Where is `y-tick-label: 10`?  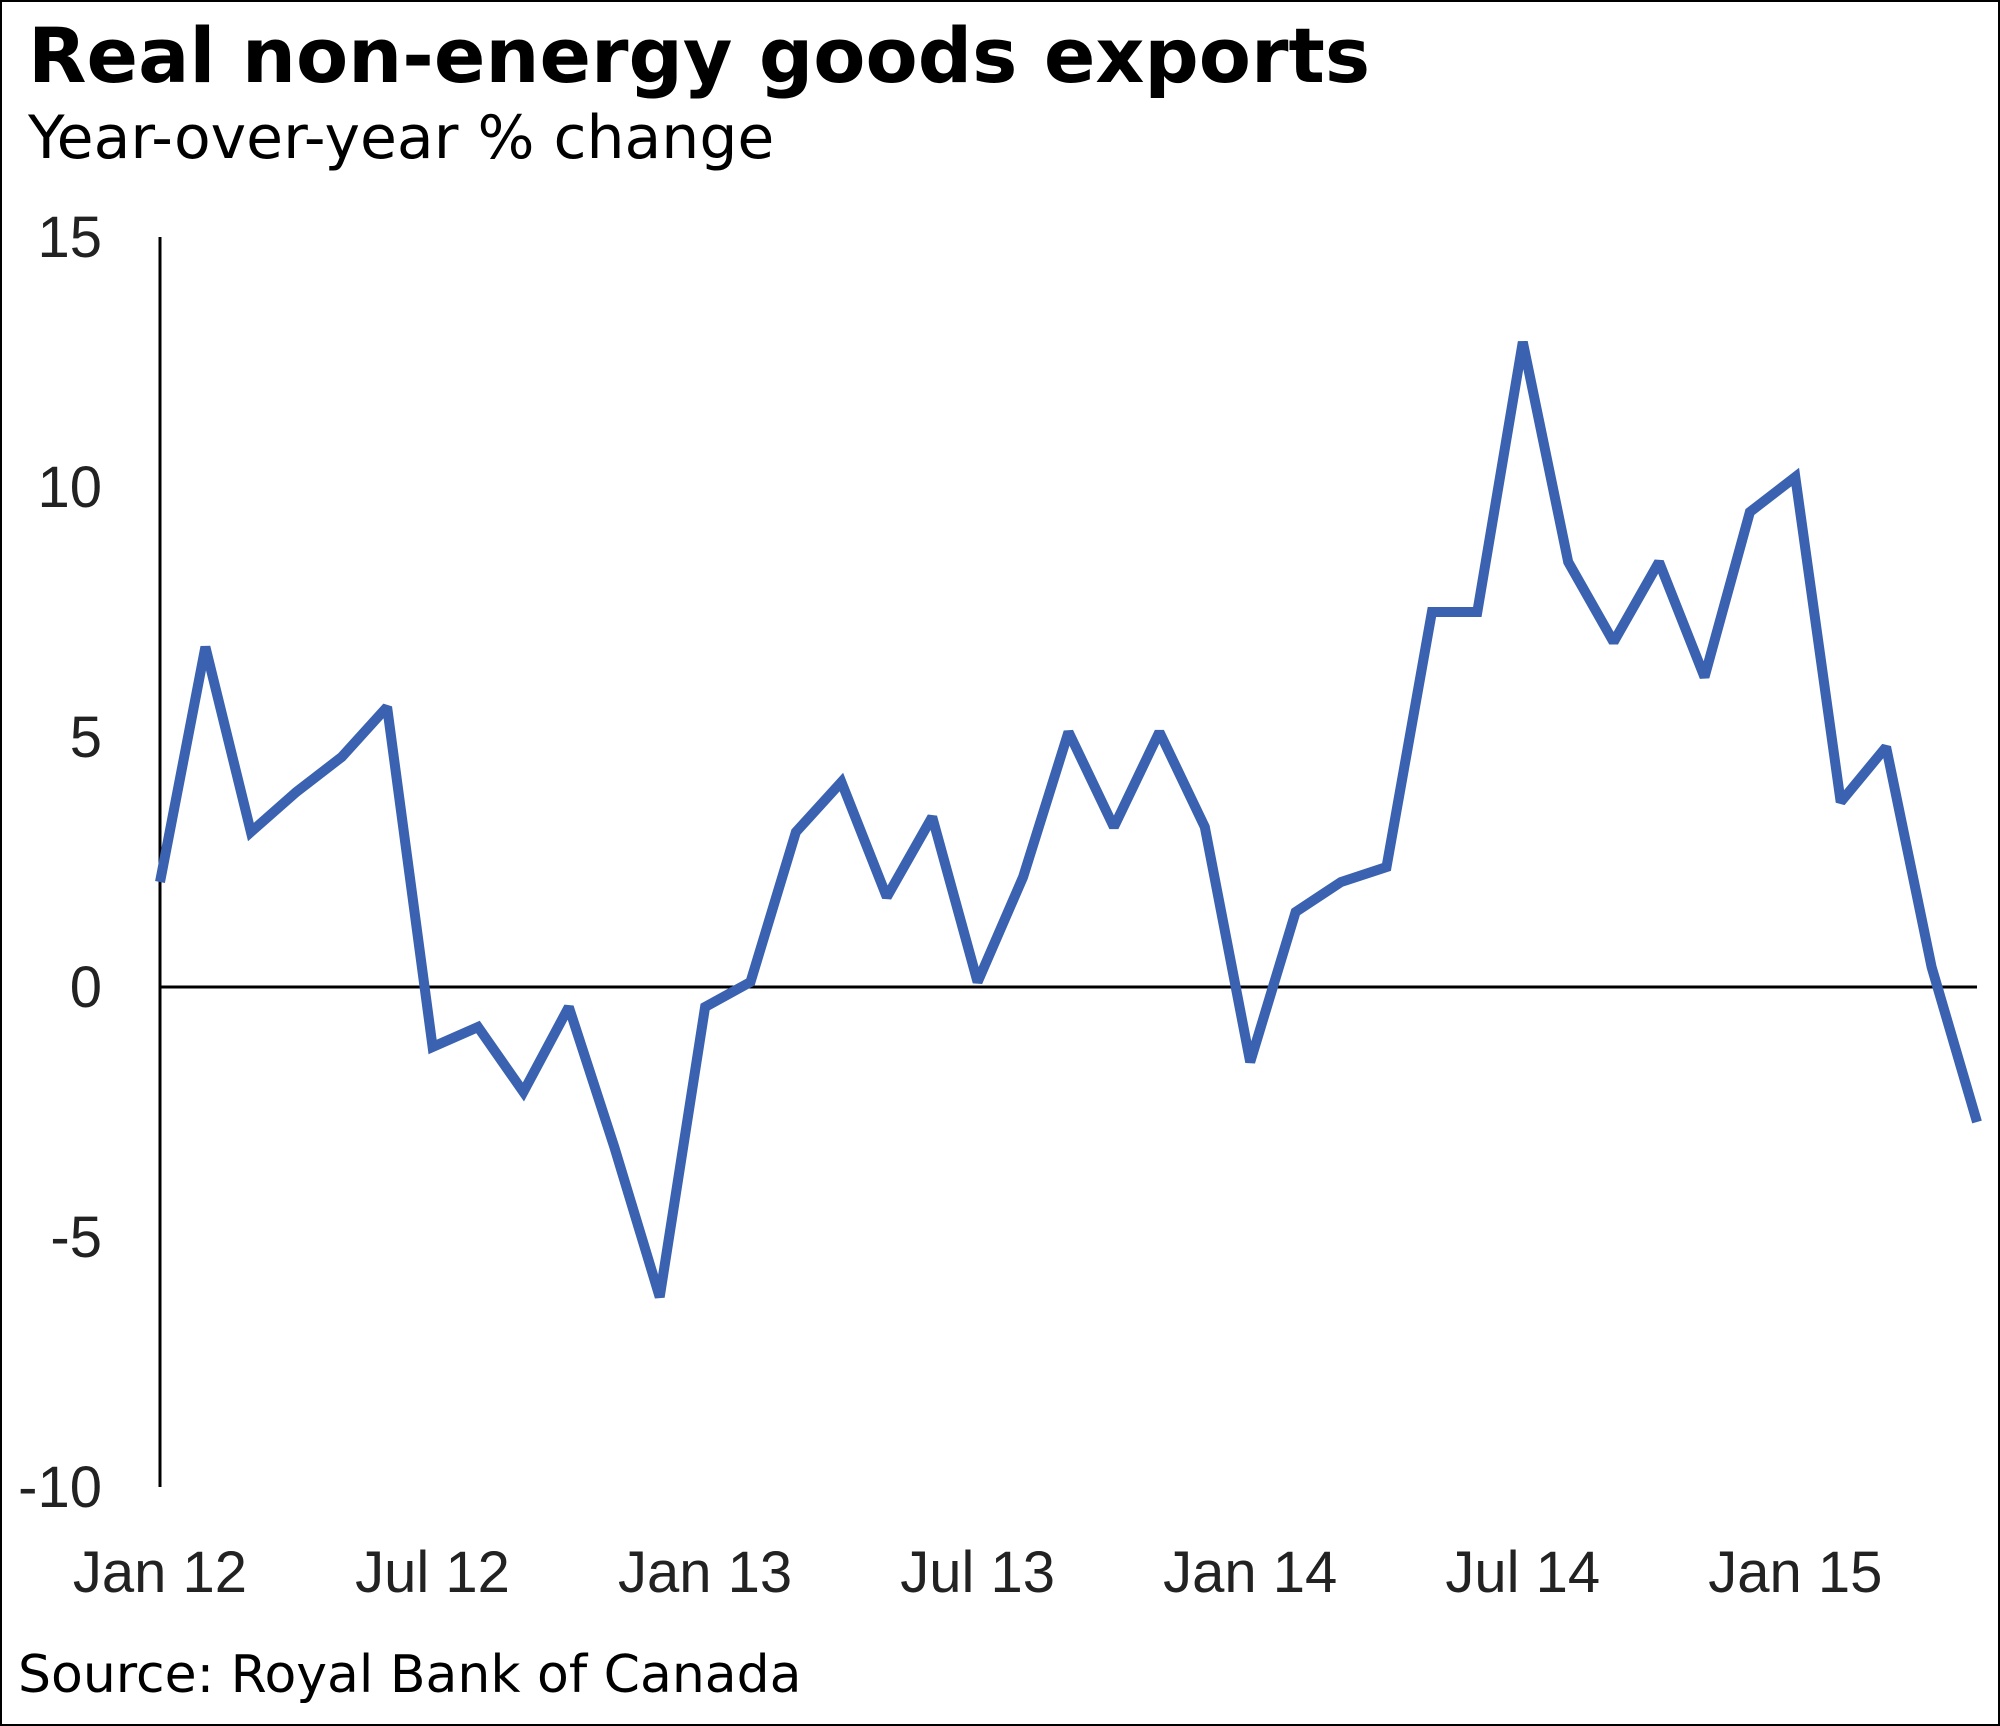 y-tick-label: 10 is located at coordinates (69, 487).